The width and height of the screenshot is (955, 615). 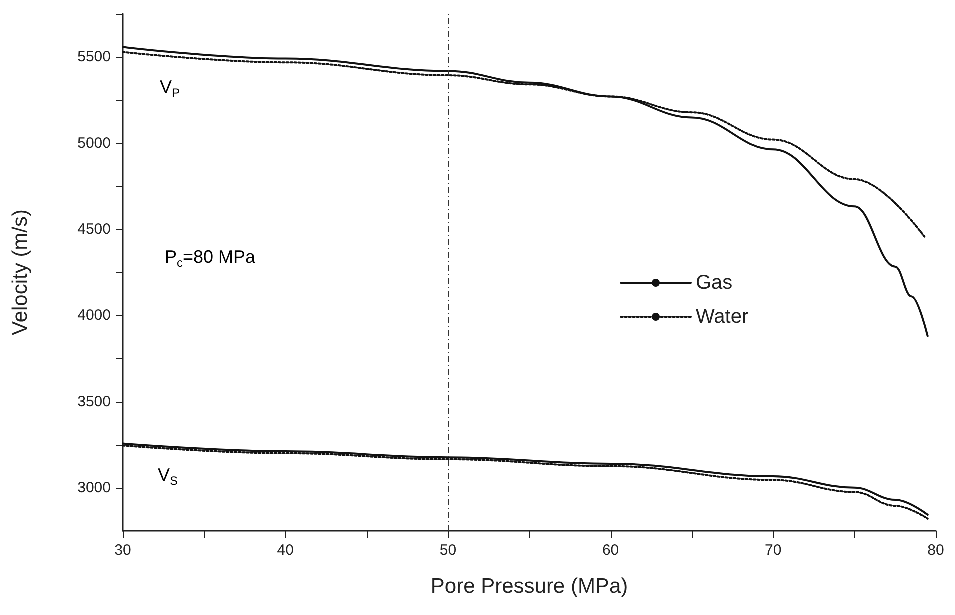 I want to click on y-tick-label: 3500, so click(x=94, y=401).